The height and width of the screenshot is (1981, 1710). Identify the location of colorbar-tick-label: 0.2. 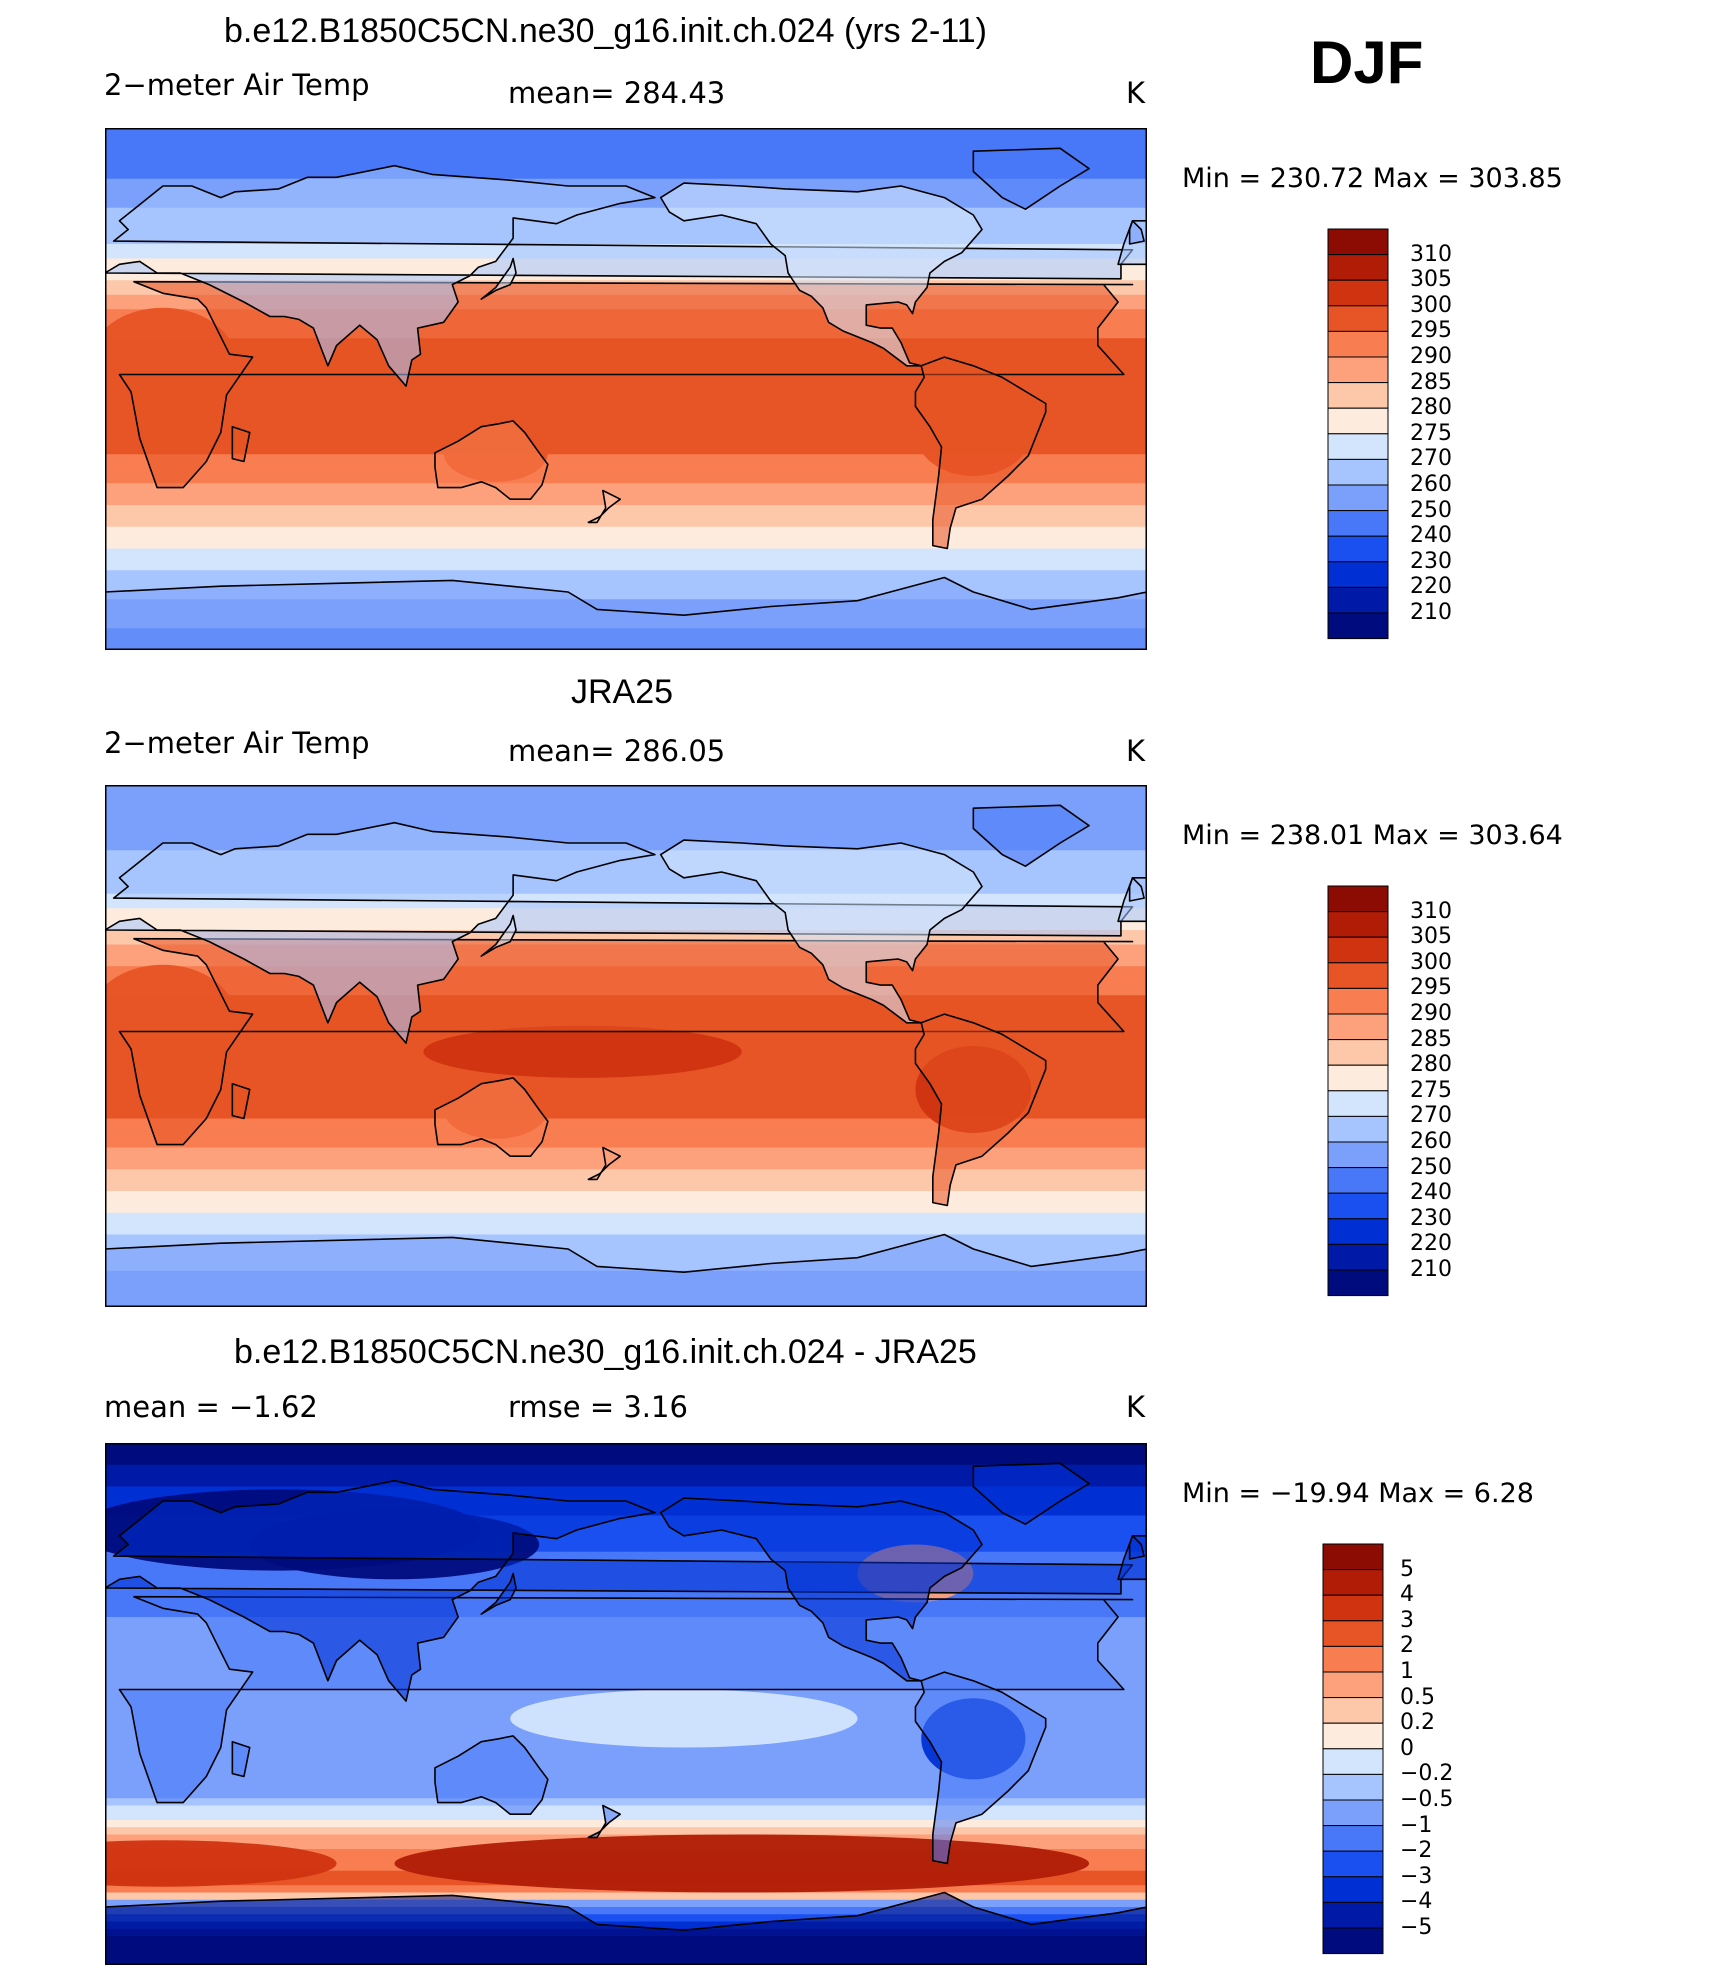
(1417, 1723).